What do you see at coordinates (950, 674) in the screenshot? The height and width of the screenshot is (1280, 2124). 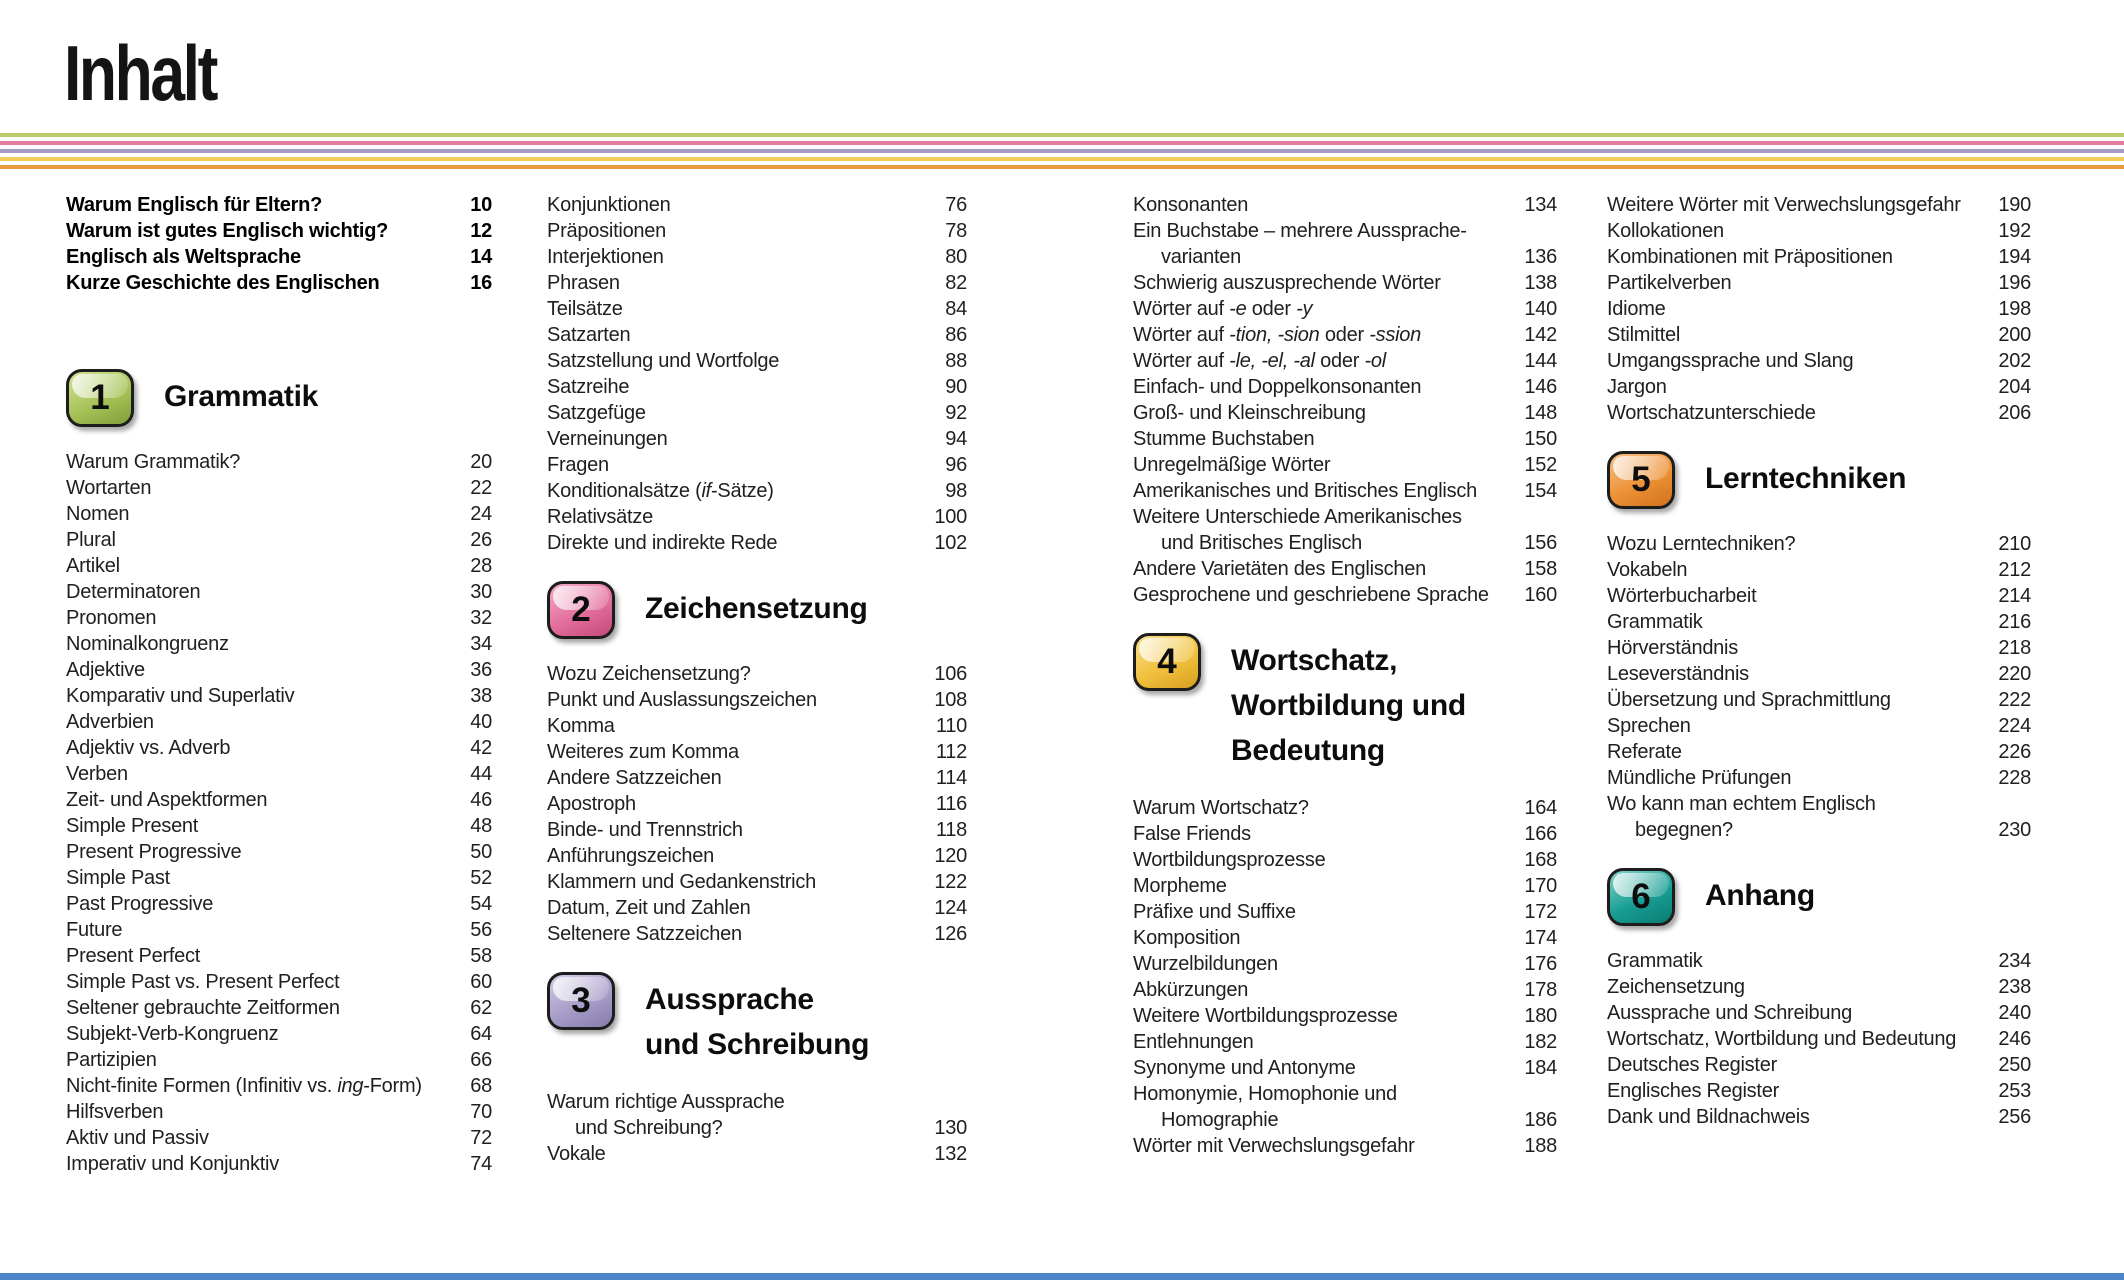 I see `toc-entry-page: 106` at bounding box center [950, 674].